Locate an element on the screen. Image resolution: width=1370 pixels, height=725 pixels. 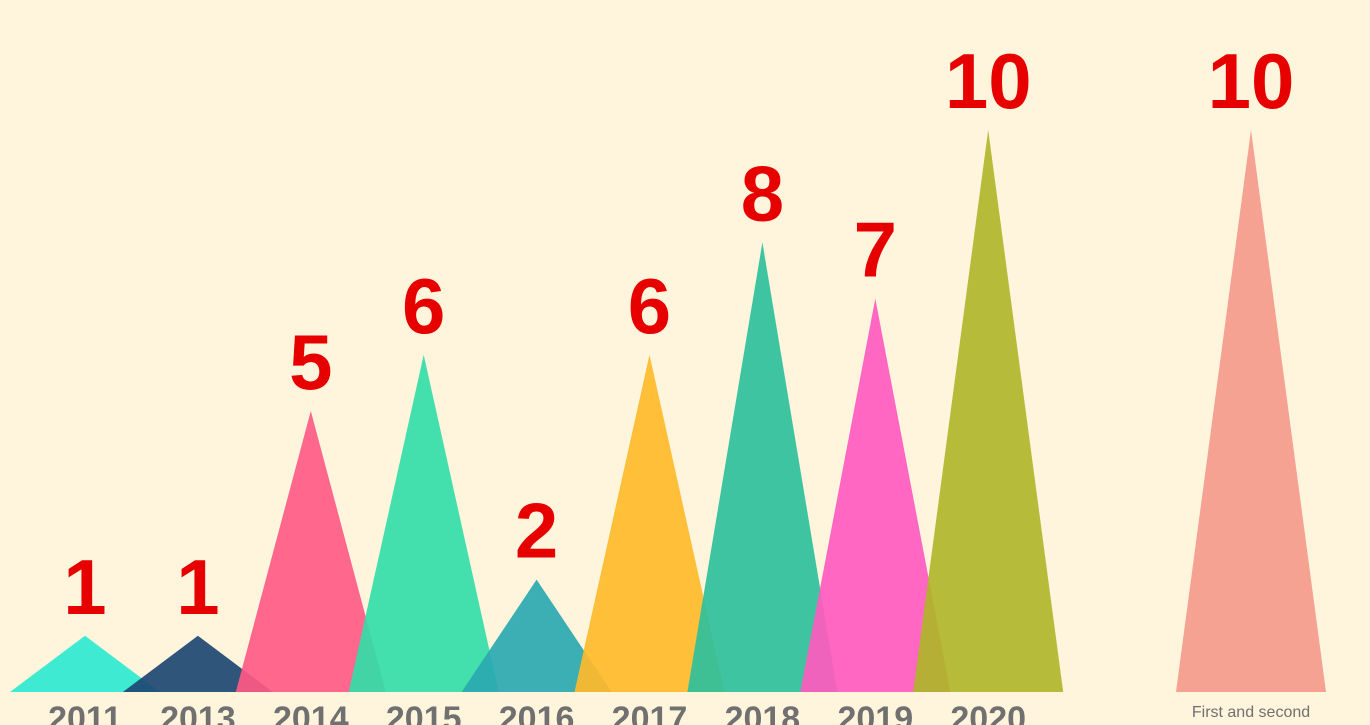
value-label: 7 is located at coordinates (875, 250).